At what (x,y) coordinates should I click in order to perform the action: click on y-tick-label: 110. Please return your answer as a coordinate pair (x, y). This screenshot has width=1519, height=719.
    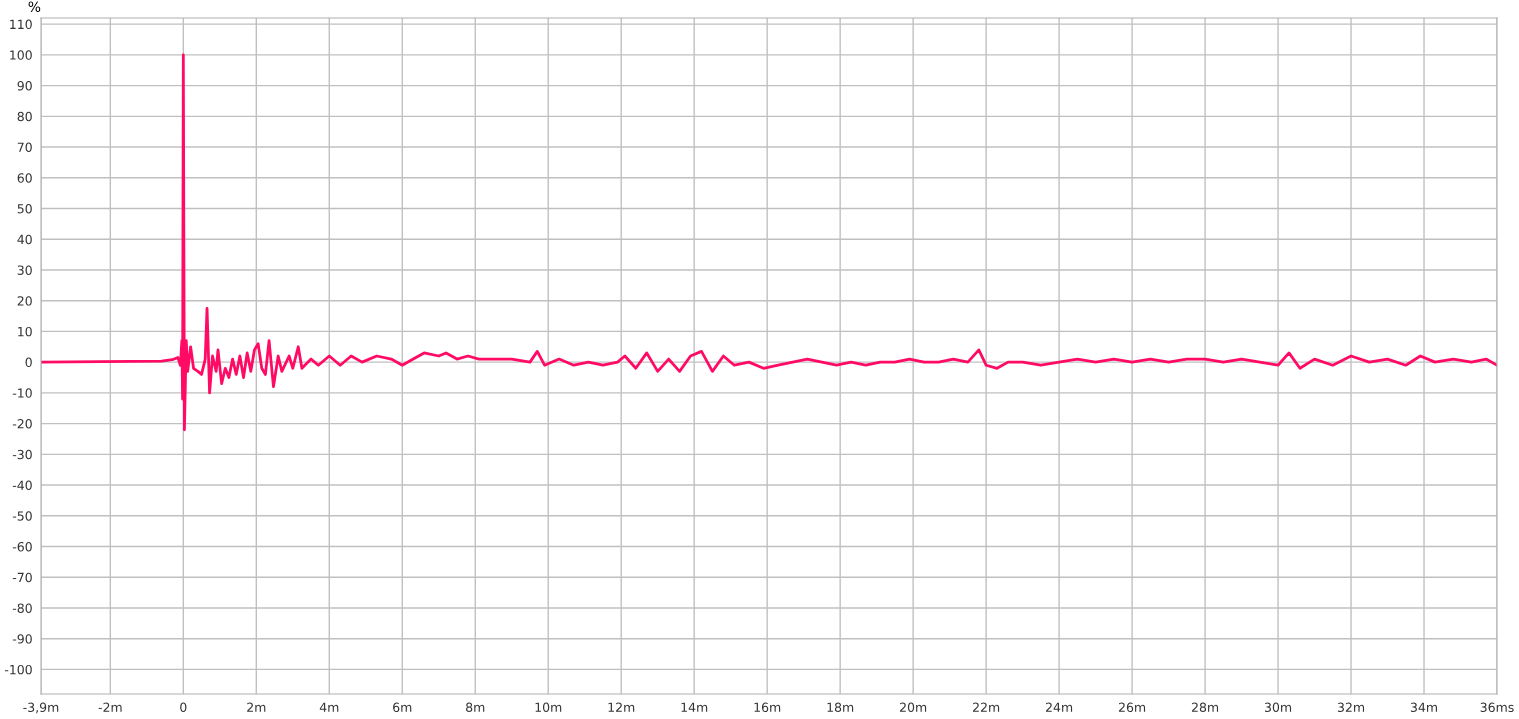
    Looking at the image, I should click on (21, 24).